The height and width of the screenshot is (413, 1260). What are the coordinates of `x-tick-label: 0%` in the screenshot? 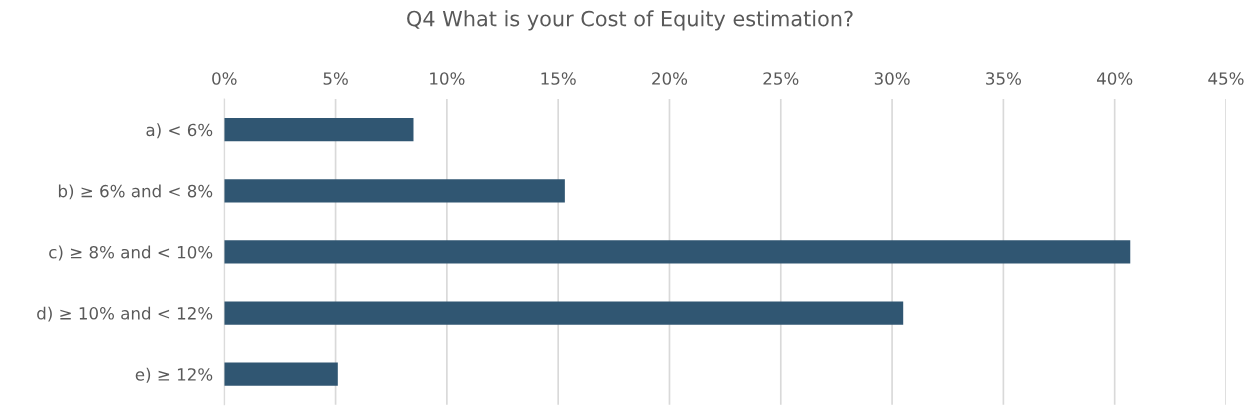 It's located at (224, 78).